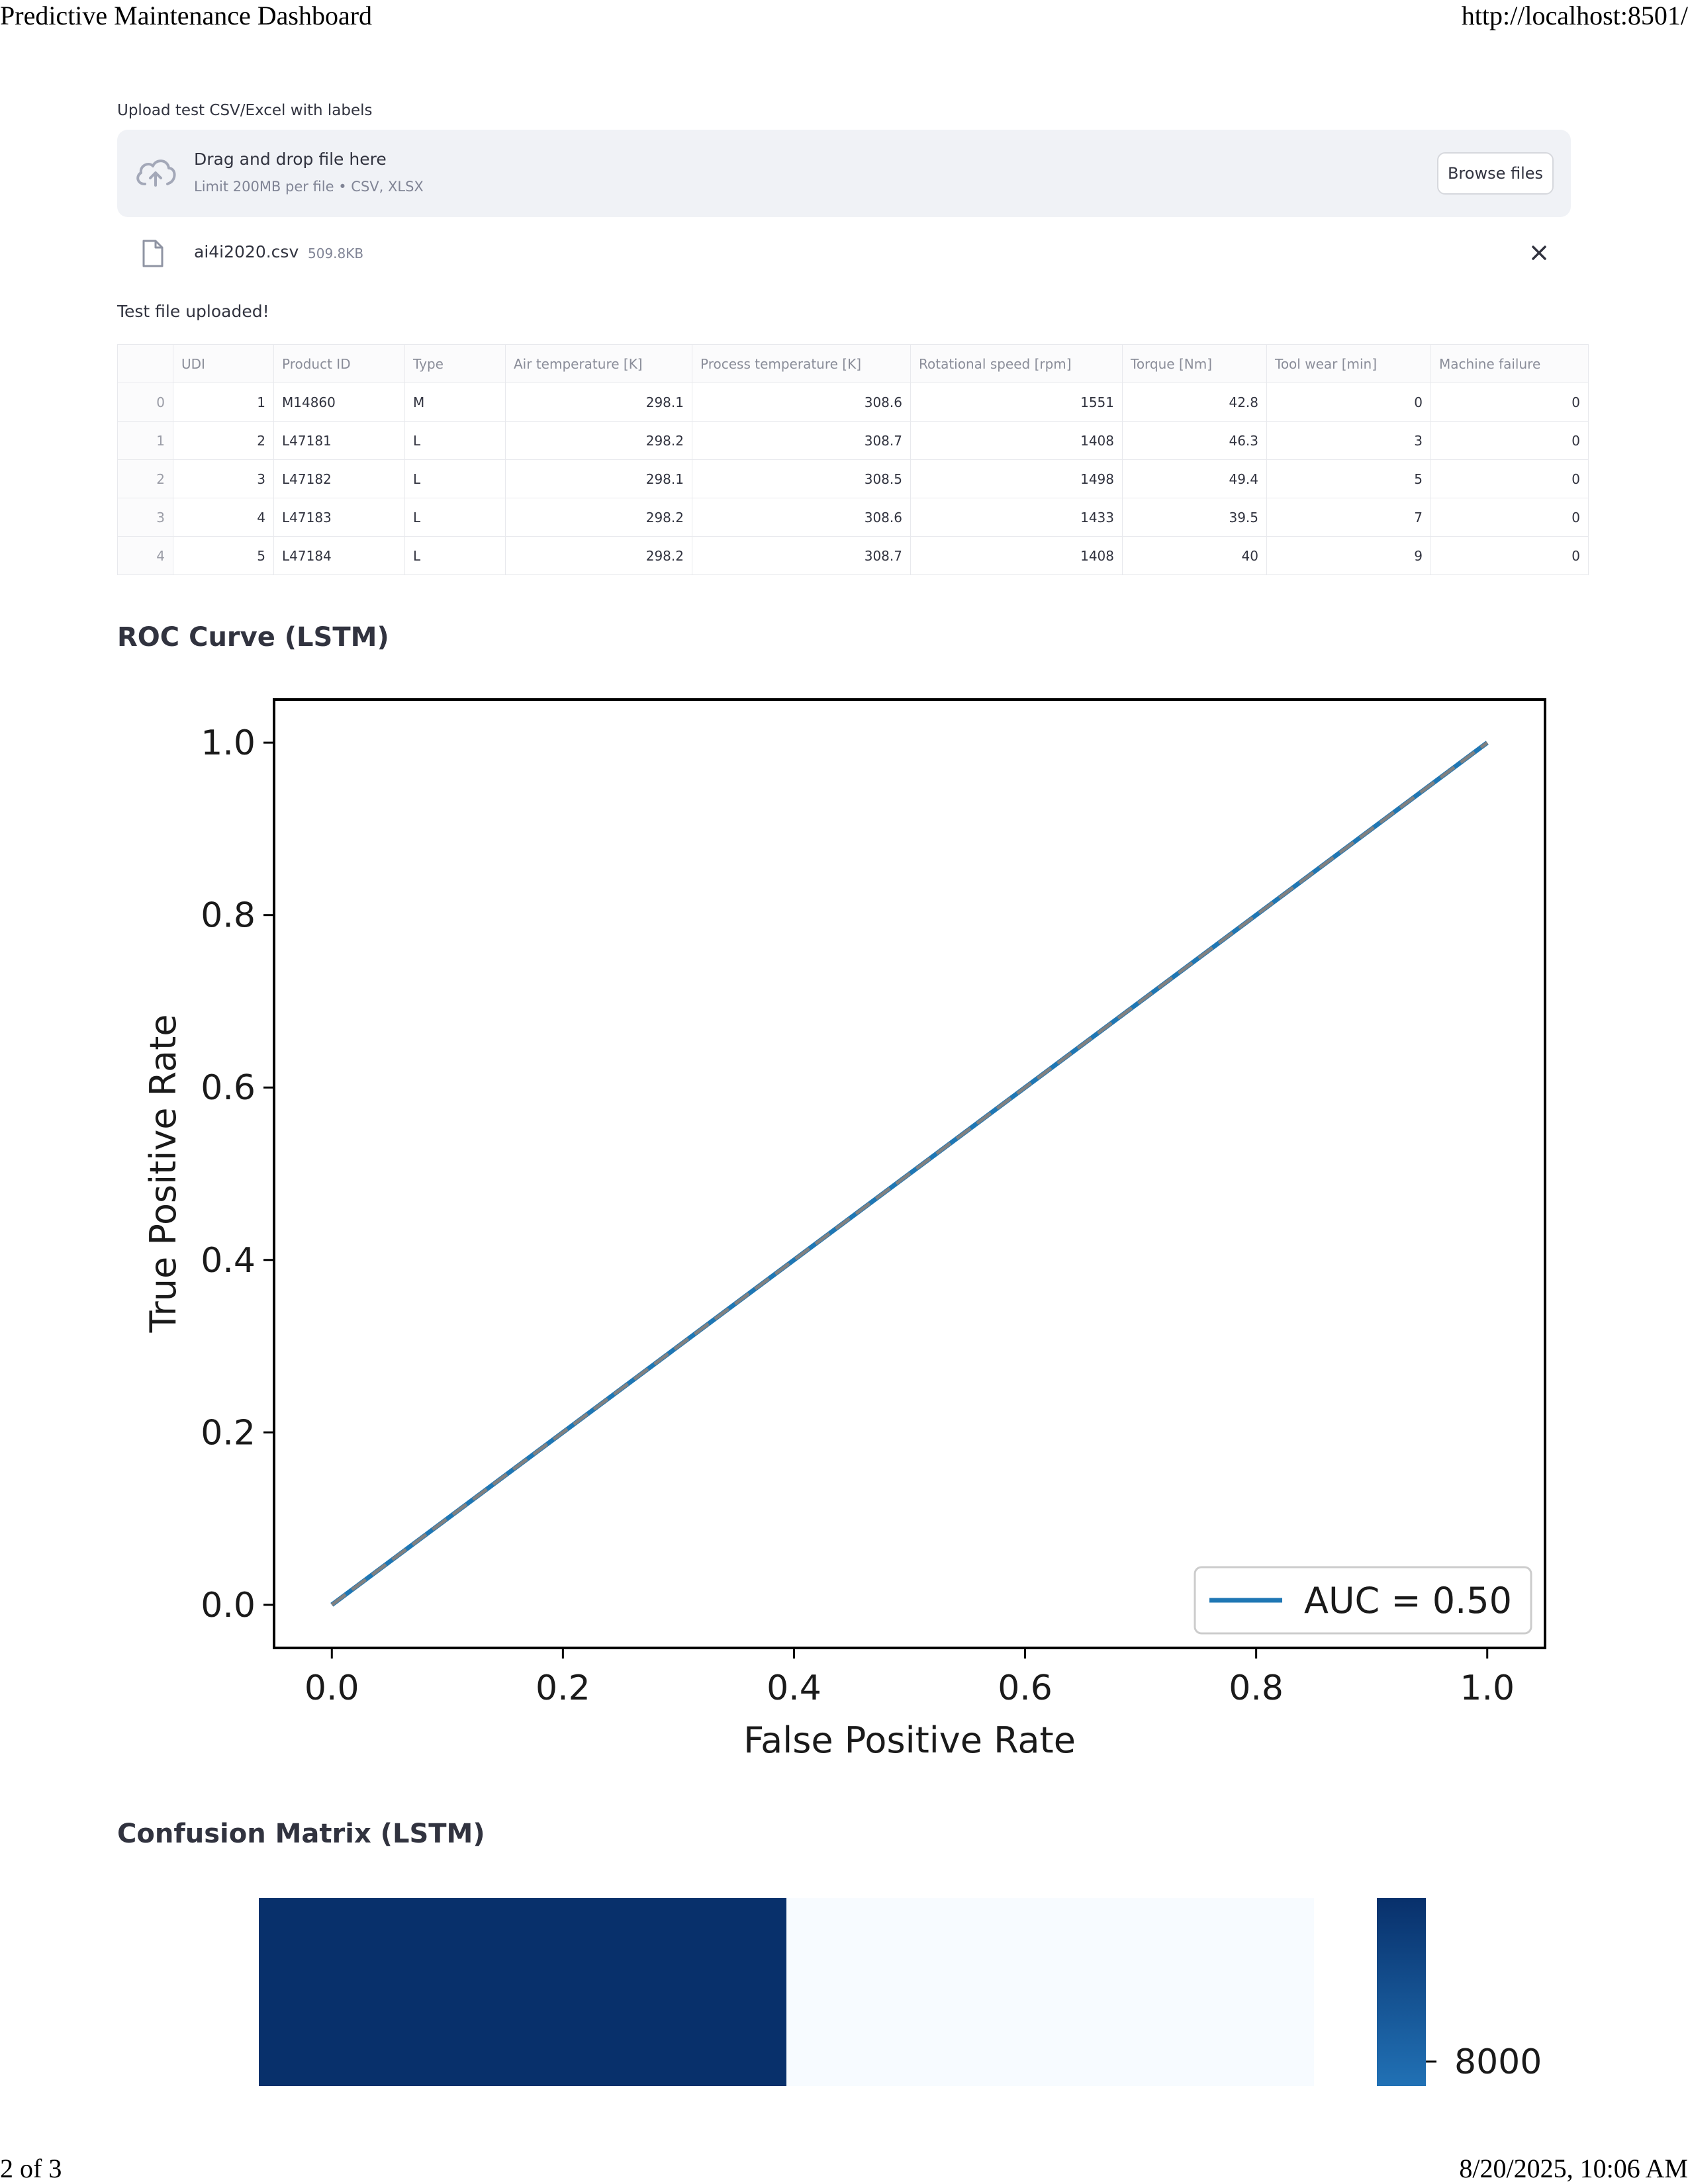 This screenshot has width=1688, height=2184. Describe the element at coordinates (1574, 16) in the screenshot. I see `print-header-url: http://localhost:8501/` at that location.